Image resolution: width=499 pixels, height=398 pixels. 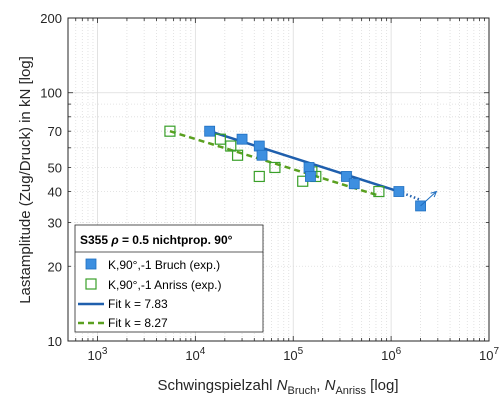 What do you see at coordinates (164, 265) in the screenshot?
I see `legend-label-bruch: K,90°,-1 Bruch (exp.)` at bounding box center [164, 265].